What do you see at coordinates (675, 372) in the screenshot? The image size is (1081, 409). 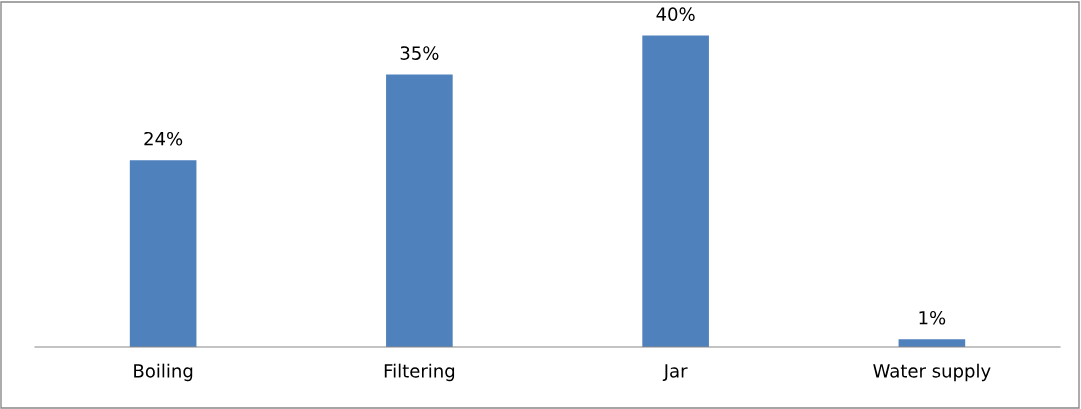 I see `x-tick-label: Jar` at bounding box center [675, 372].